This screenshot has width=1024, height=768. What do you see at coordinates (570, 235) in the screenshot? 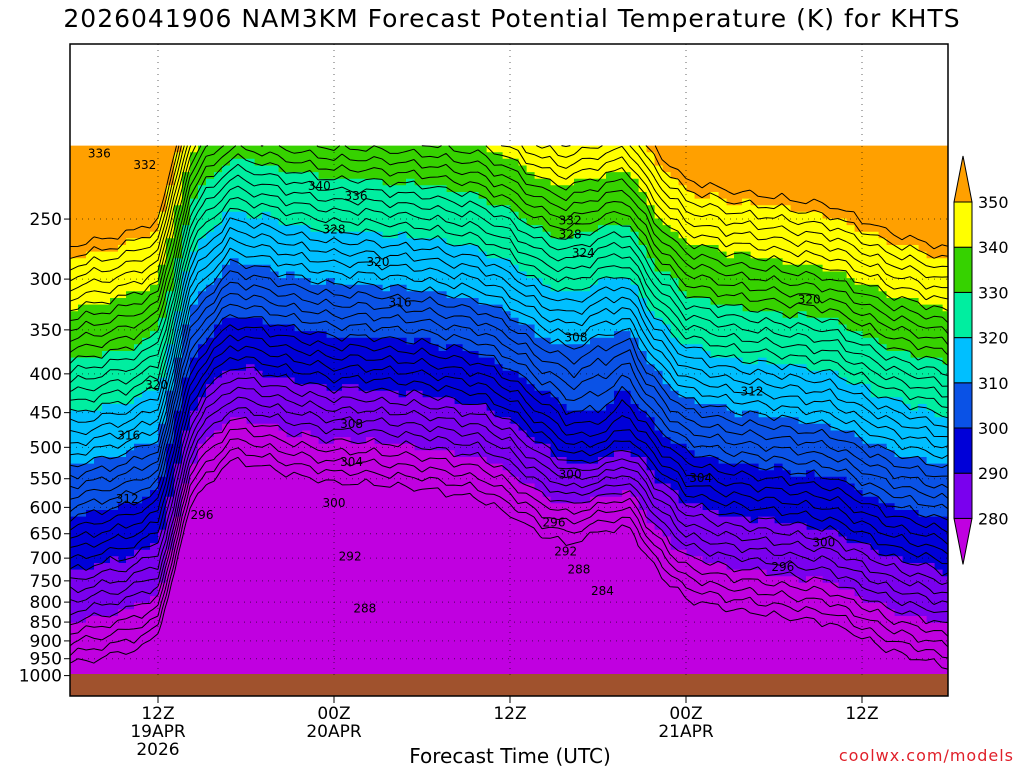
I see `contour-label: 328` at bounding box center [570, 235].